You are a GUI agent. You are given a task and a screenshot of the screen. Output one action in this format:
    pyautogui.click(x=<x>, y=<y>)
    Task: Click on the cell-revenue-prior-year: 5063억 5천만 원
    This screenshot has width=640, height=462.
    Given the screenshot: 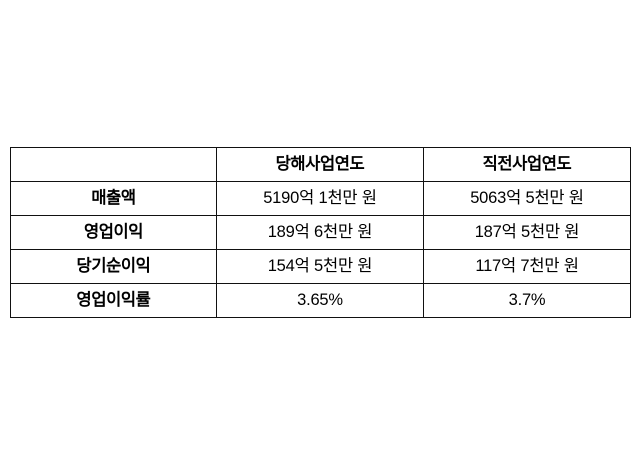 What is the action you would take?
    pyautogui.click(x=527, y=198)
    